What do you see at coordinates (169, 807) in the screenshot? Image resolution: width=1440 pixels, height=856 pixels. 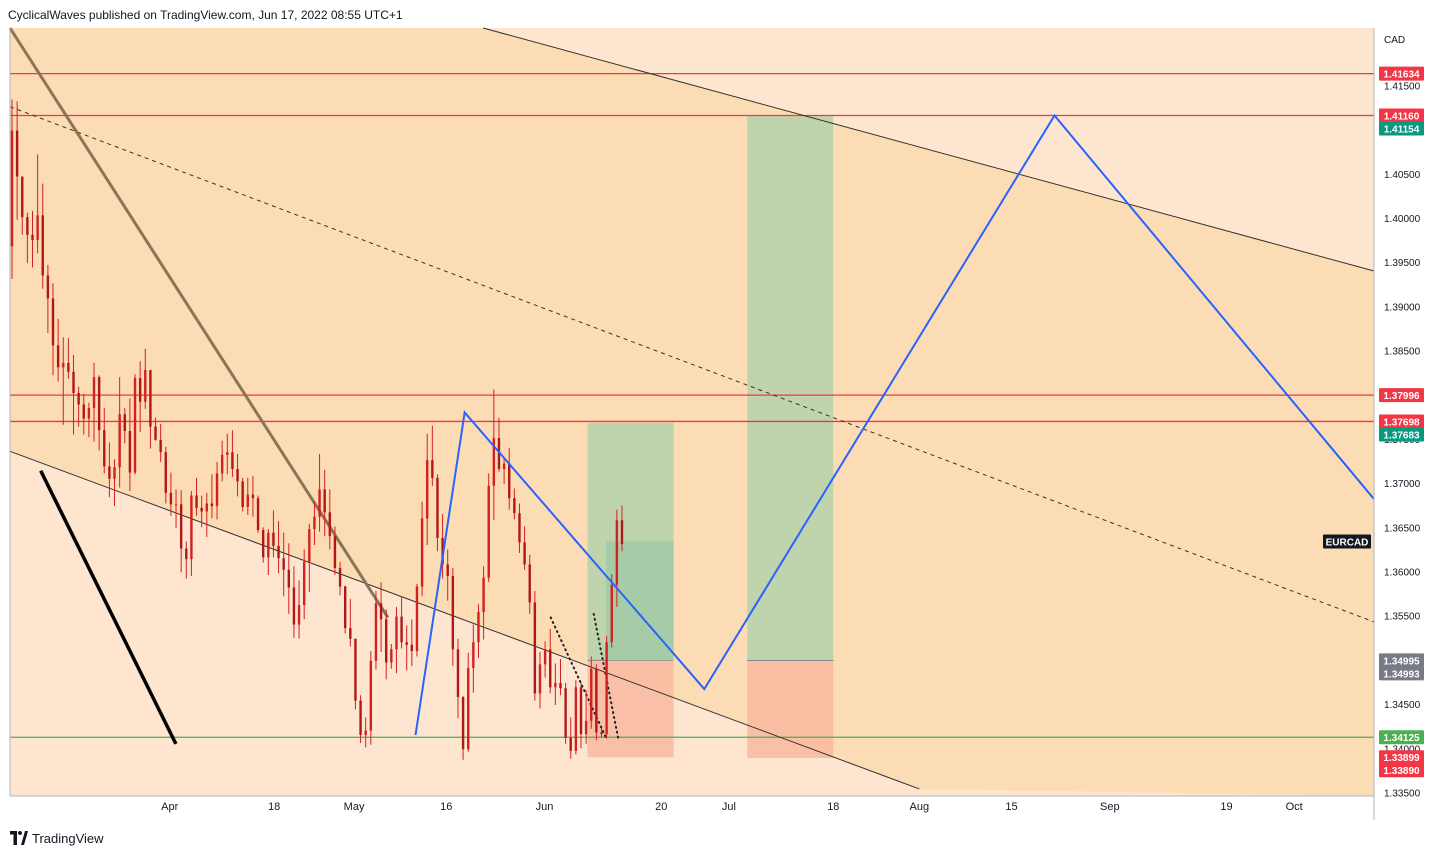 I see `x-tick-label: Apr` at bounding box center [169, 807].